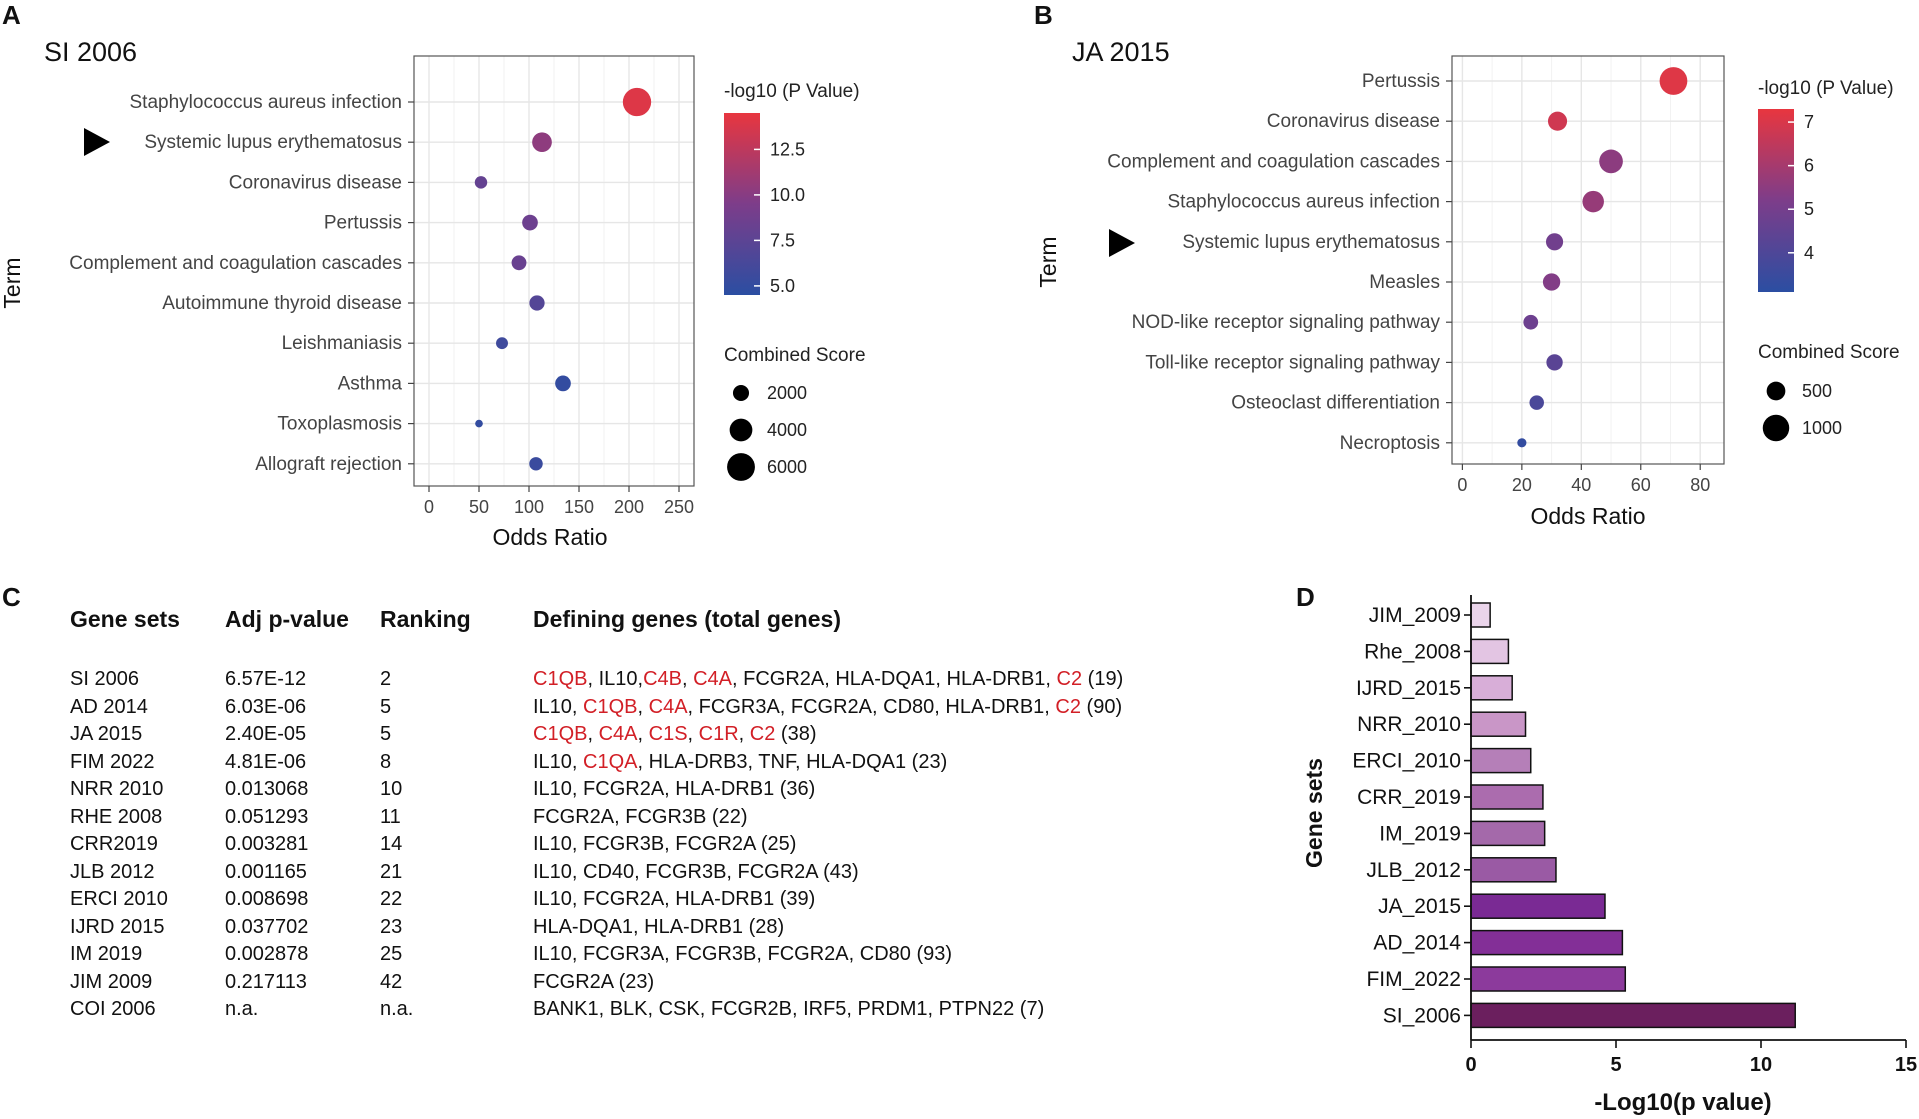 The width and height of the screenshot is (1919, 1119). I want to click on plot-a-x-tick-label: 0, so click(429, 507).